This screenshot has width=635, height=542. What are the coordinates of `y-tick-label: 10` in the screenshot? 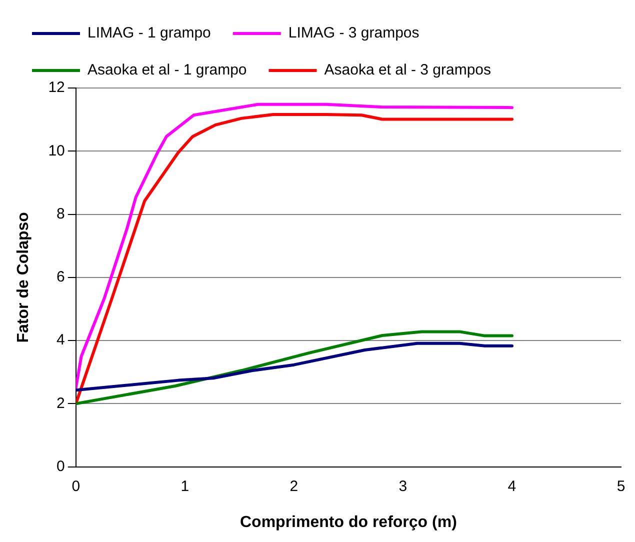 It's located at (56, 151).